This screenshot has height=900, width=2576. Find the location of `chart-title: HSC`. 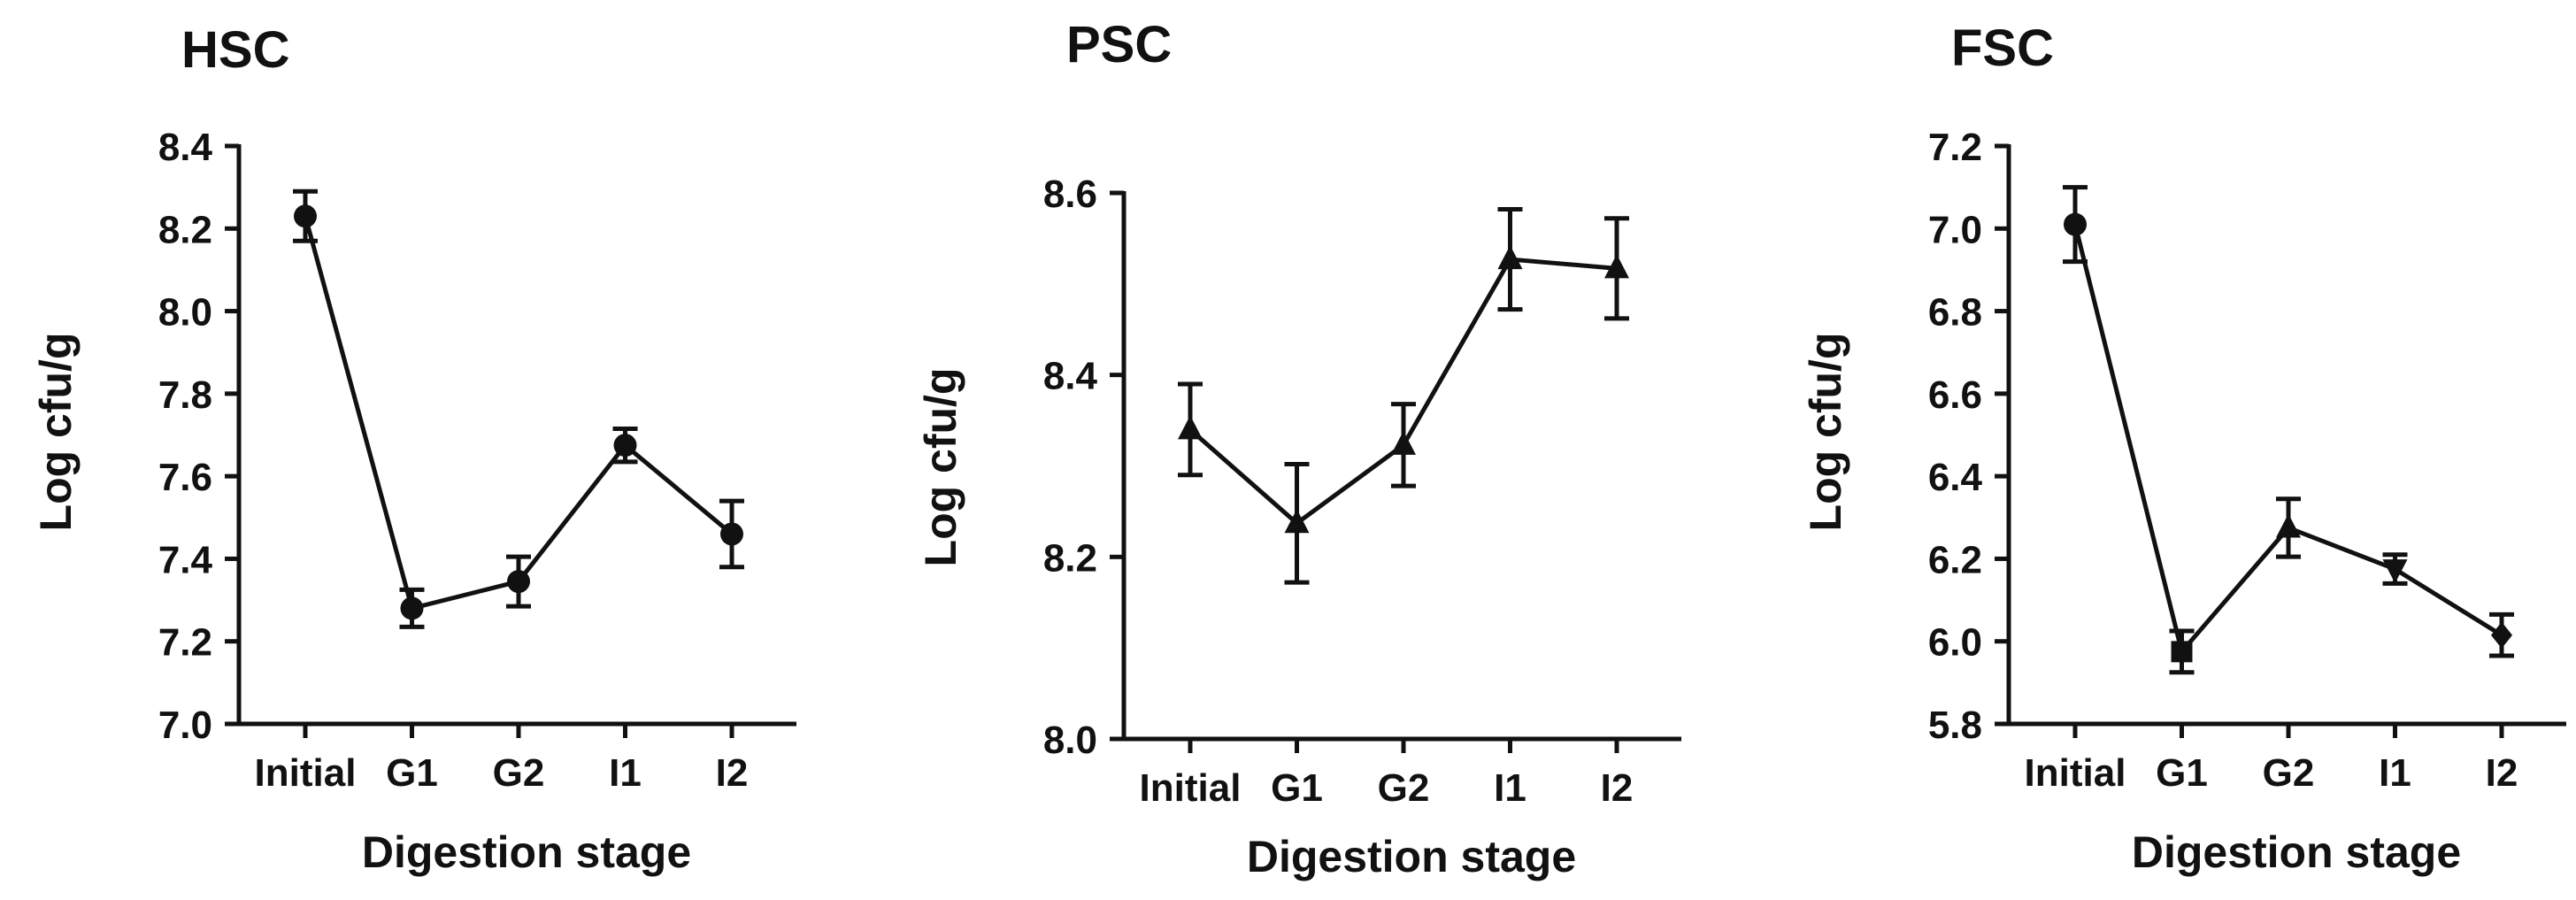

chart-title: HSC is located at coordinates (235, 50).